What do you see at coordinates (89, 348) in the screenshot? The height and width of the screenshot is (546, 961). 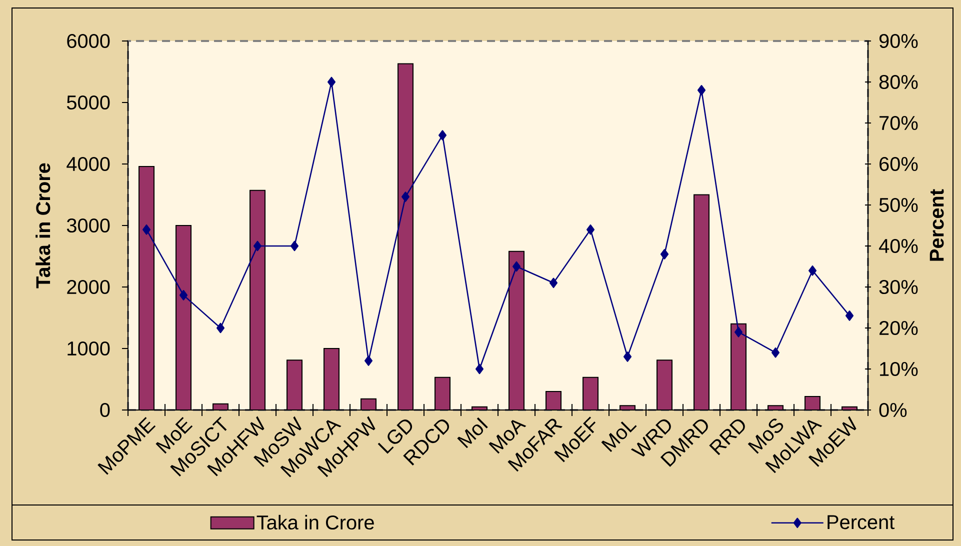 I see `y-tick-label: 1000` at bounding box center [89, 348].